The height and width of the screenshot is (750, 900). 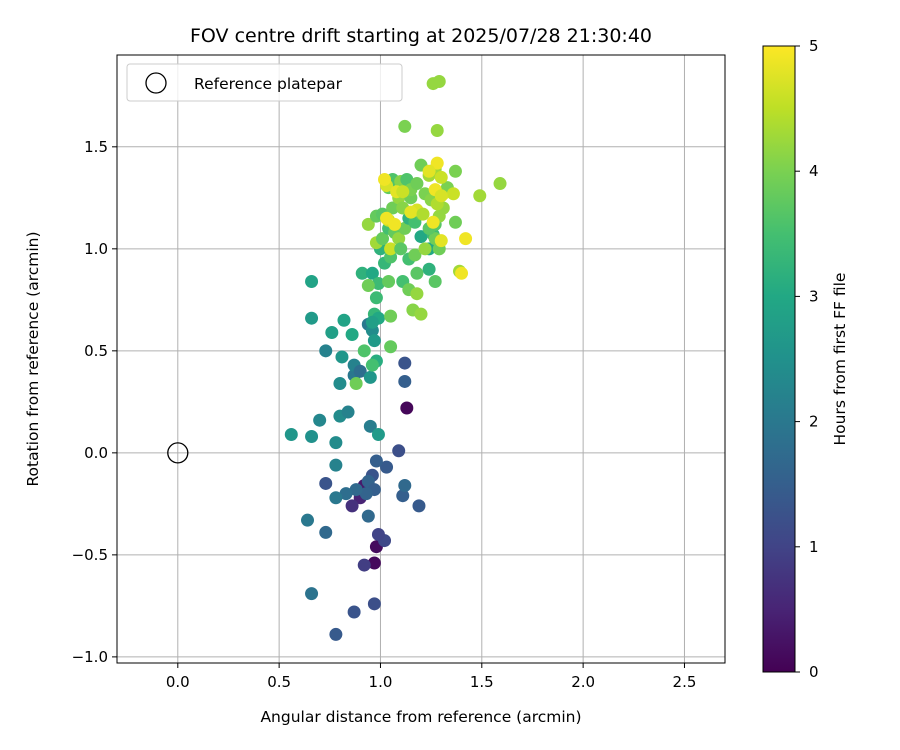 What do you see at coordinates (156, 83) in the screenshot?
I see `legend-marker` at bounding box center [156, 83].